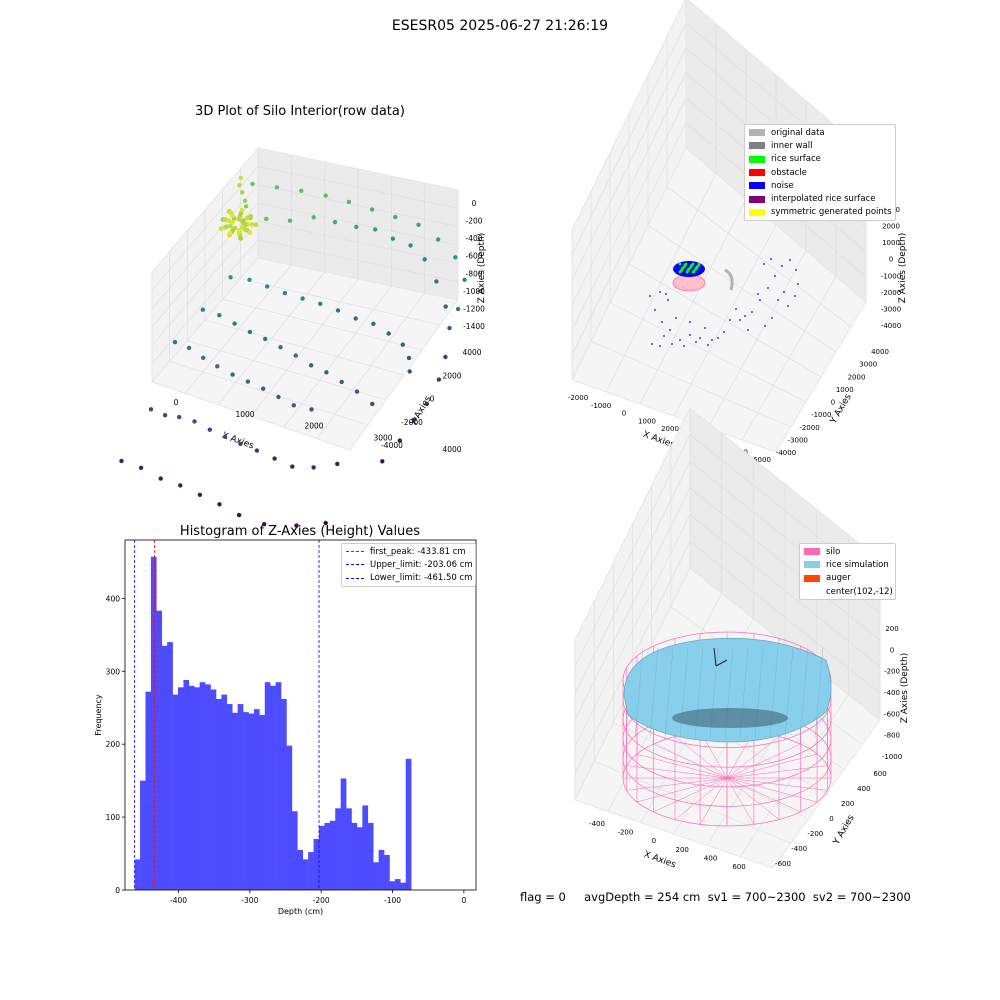  I want to click on p1-x-tick-label: 2000, so click(313, 426).